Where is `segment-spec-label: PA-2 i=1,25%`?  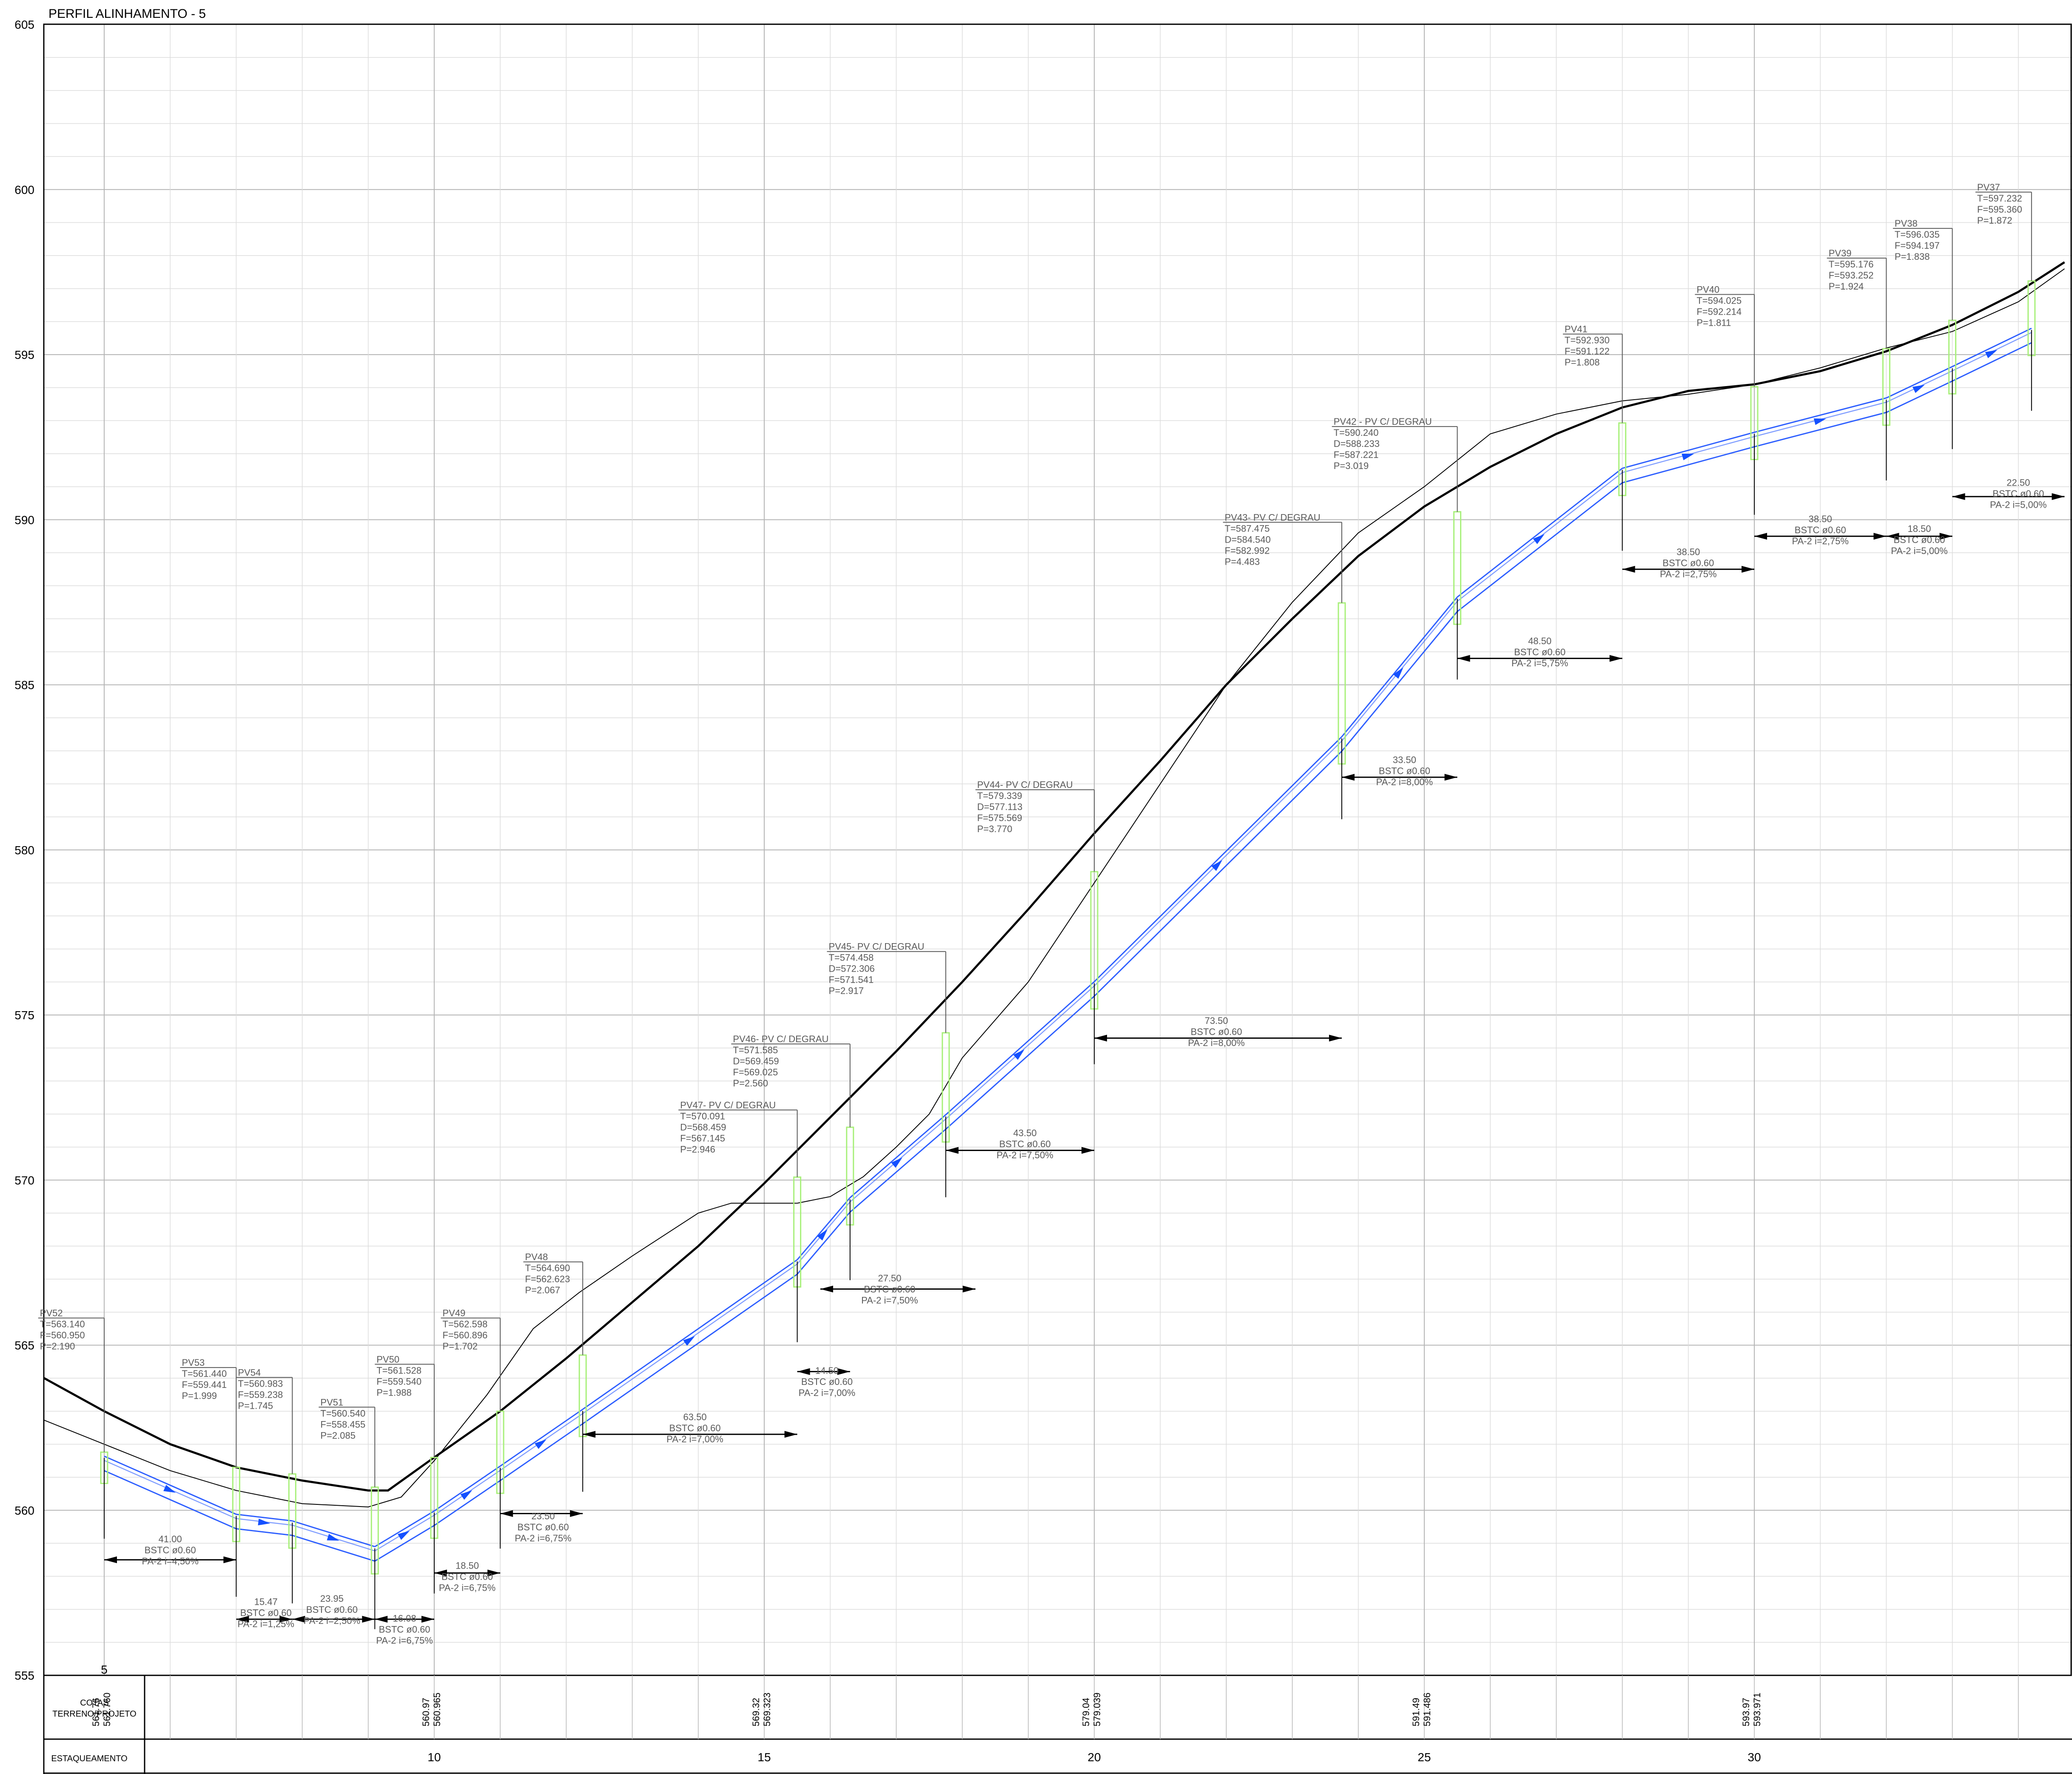 segment-spec-label: PA-2 i=1,25% is located at coordinates (265, 1624).